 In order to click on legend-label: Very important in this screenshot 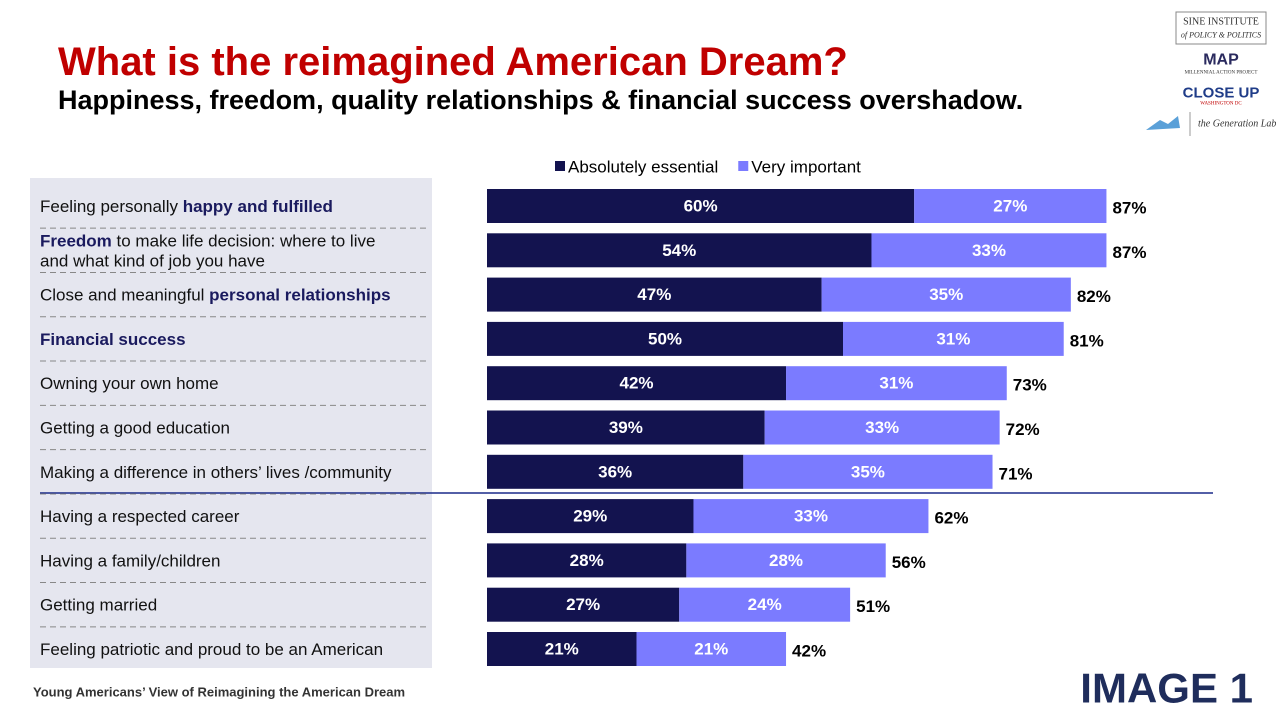, I will do `click(806, 167)`.